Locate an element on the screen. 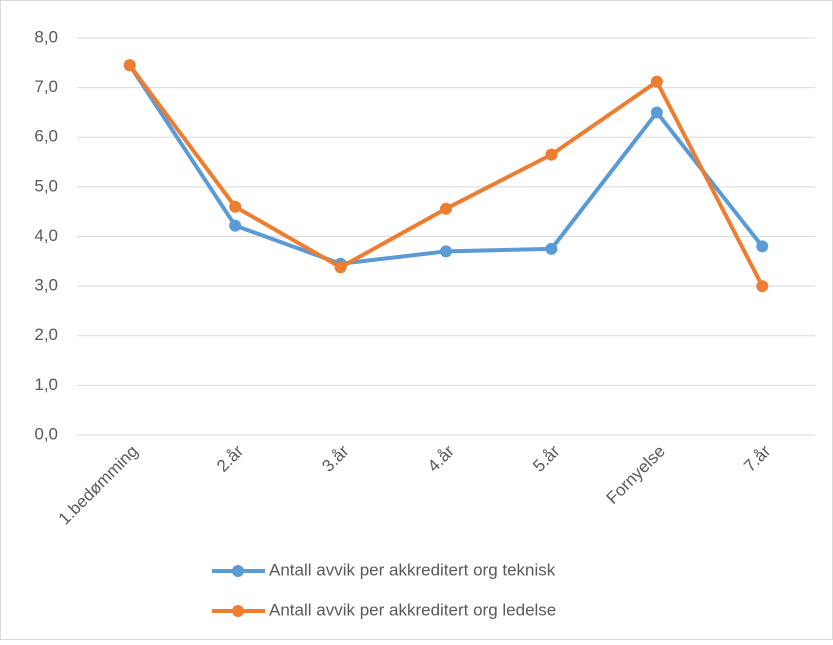 This screenshot has width=833, height=645. legend-label: Antall avvik per akkreditert org teknisk is located at coordinates (412, 569).